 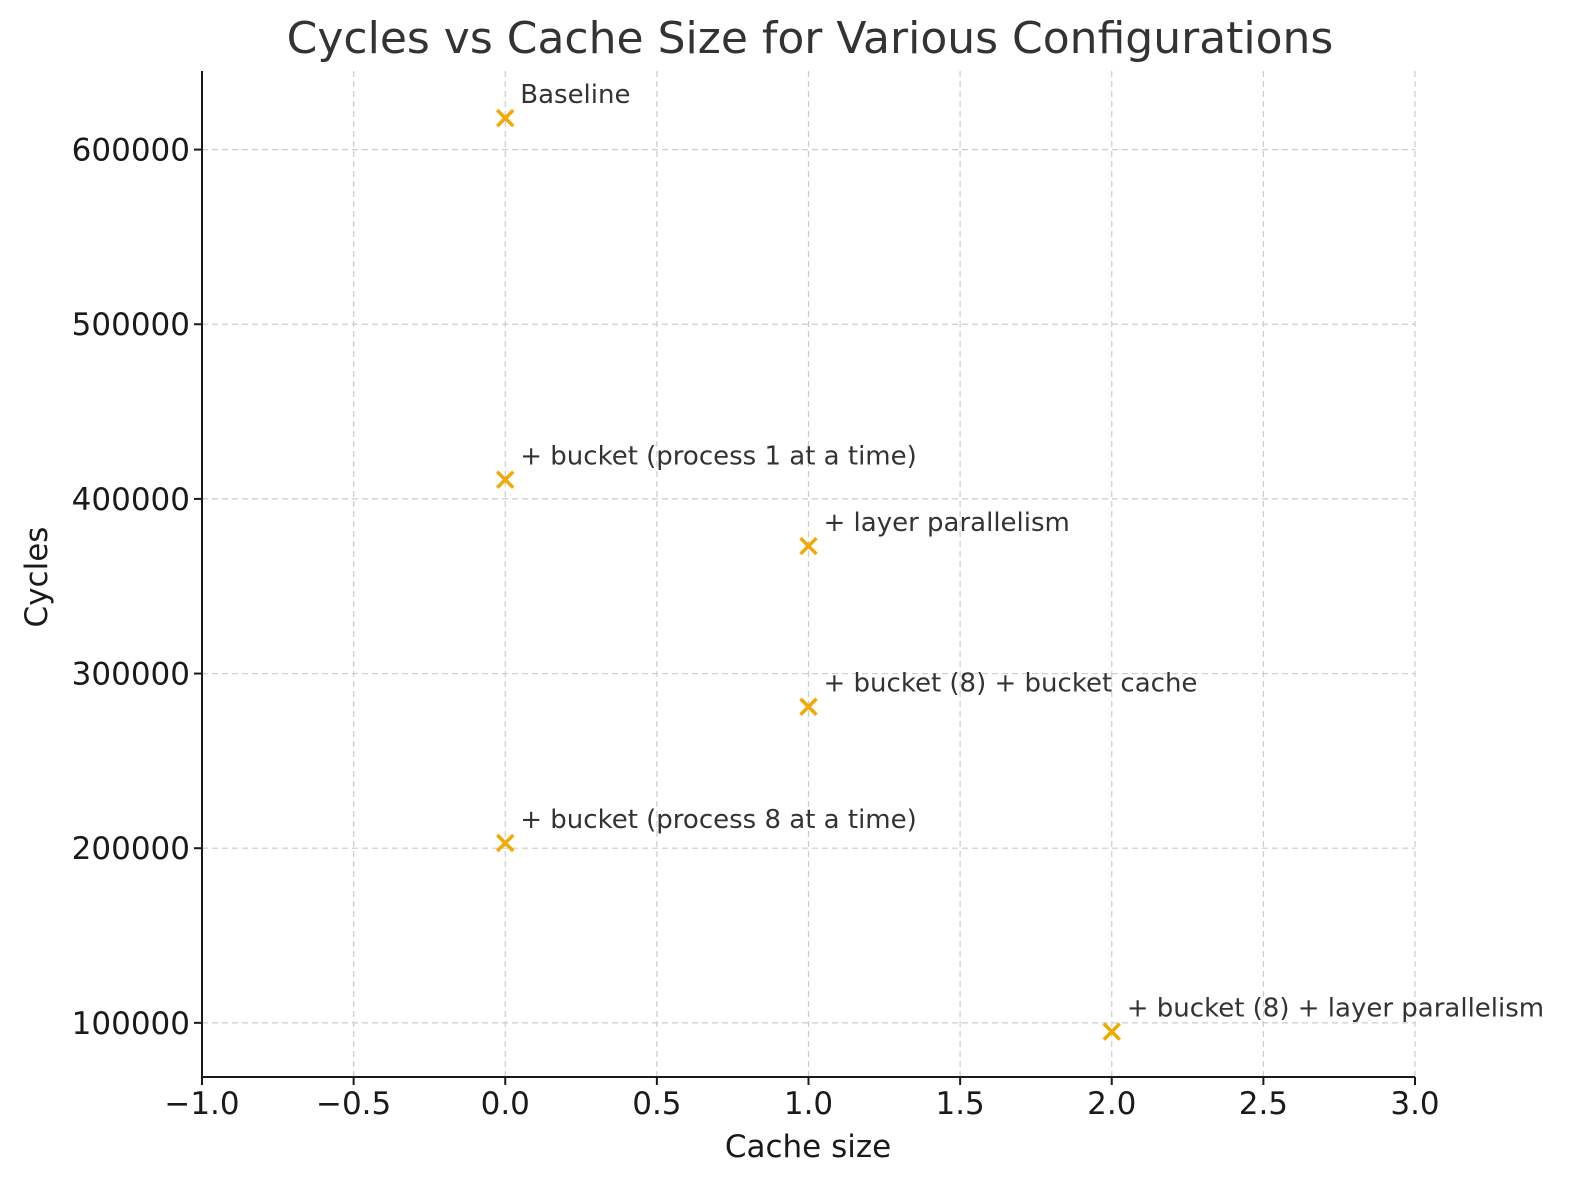 What do you see at coordinates (131, 1024) in the screenshot?
I see `y-tick-label: 100000` at bounding box center [131, 1024].